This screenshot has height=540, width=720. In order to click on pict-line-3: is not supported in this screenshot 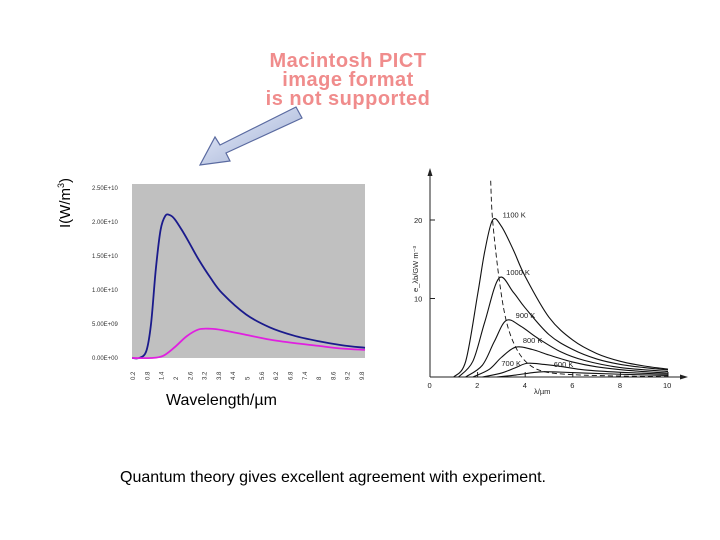, I will do `click(348, 99)`.